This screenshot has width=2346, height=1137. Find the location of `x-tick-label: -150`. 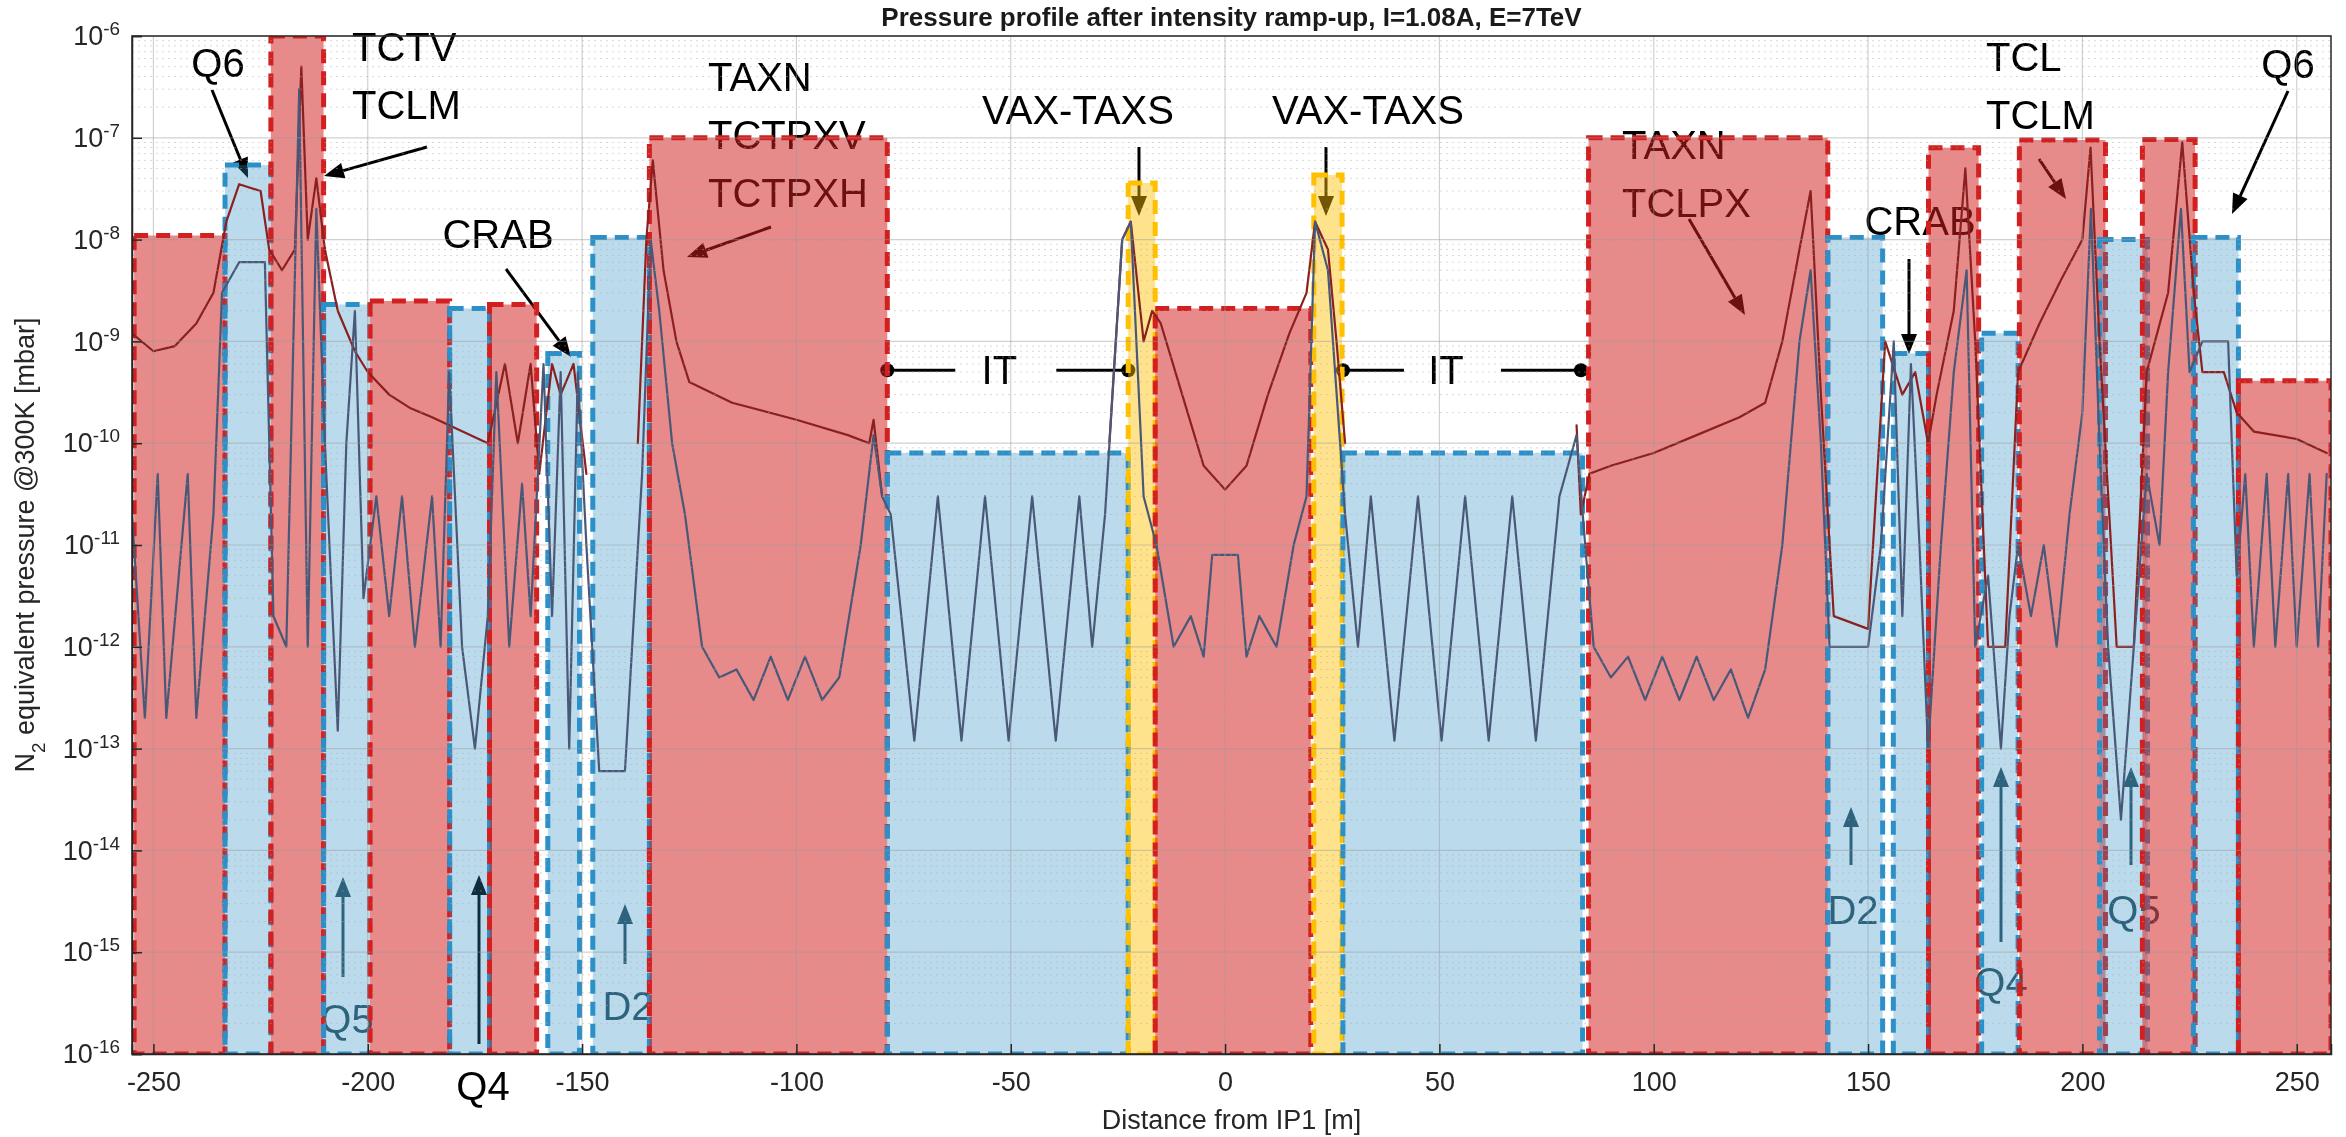

x-tick-label: -150 is located at coordinates (582, 1082).